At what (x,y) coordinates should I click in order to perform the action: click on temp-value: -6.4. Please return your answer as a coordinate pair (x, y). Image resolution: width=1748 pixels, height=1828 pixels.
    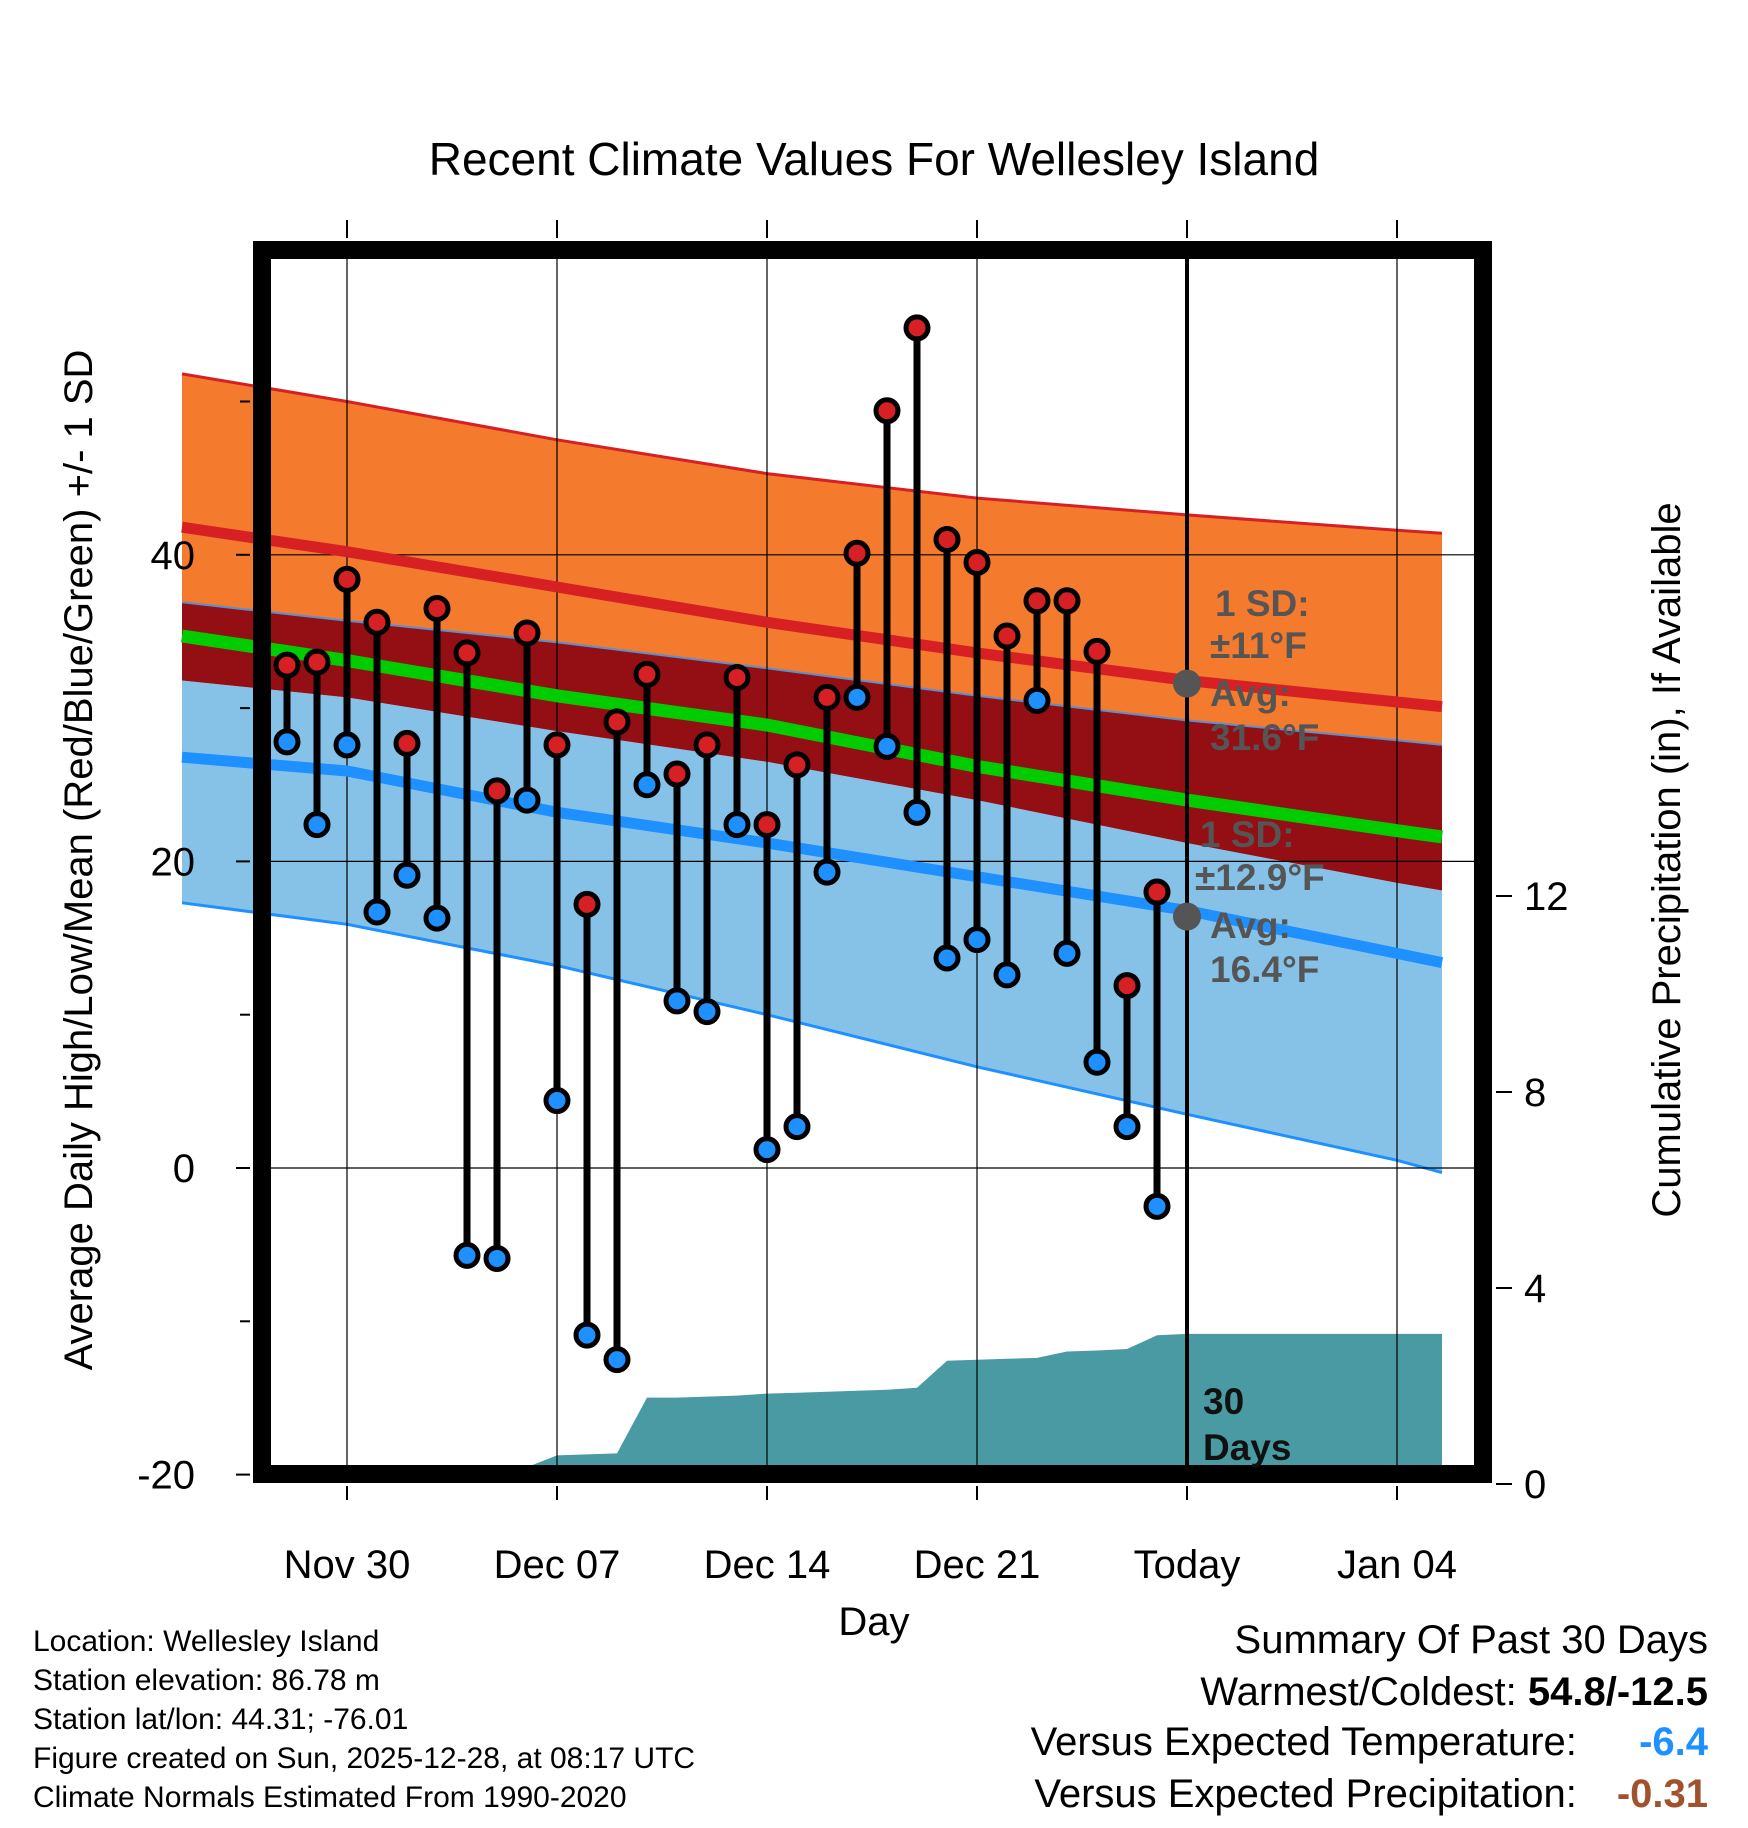
    Looking at the image, I should click on (1673, 1742).